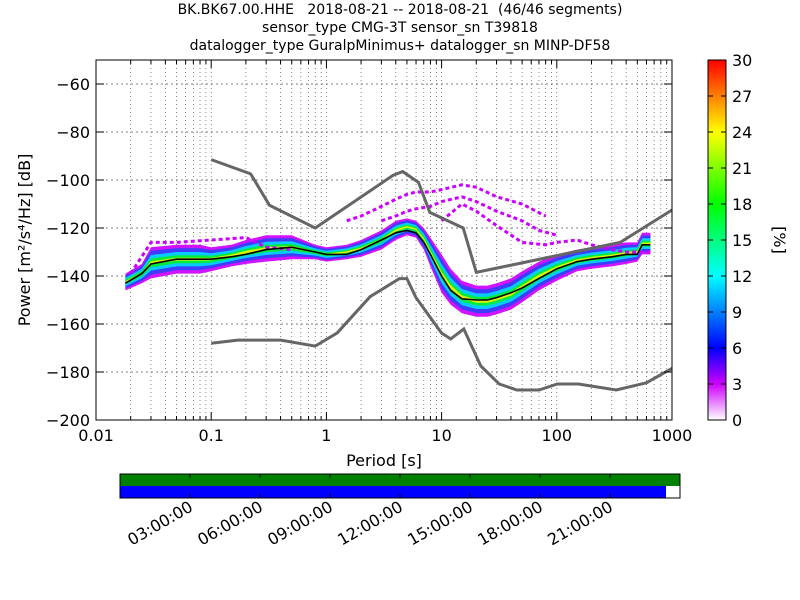 This screenshot has height=600, width=800. Describe the element at coordinates (672, 435) in the screenshot. I see `x-tick-label: 1000` at that location.